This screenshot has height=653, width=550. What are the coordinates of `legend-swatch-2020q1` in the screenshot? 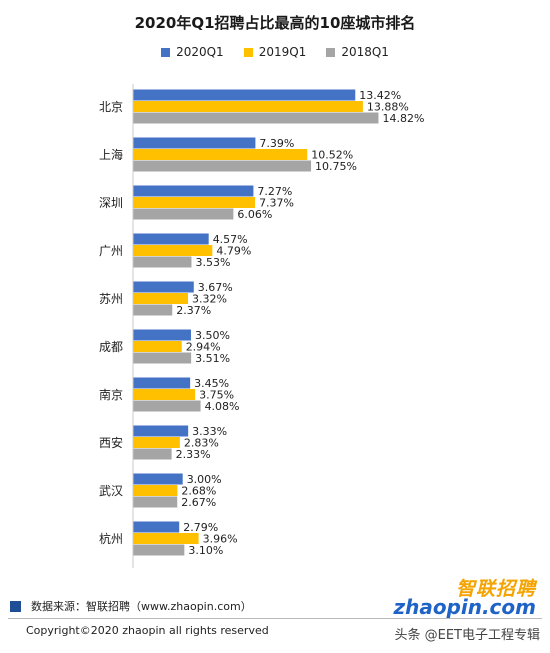 It's located at (166, 52).